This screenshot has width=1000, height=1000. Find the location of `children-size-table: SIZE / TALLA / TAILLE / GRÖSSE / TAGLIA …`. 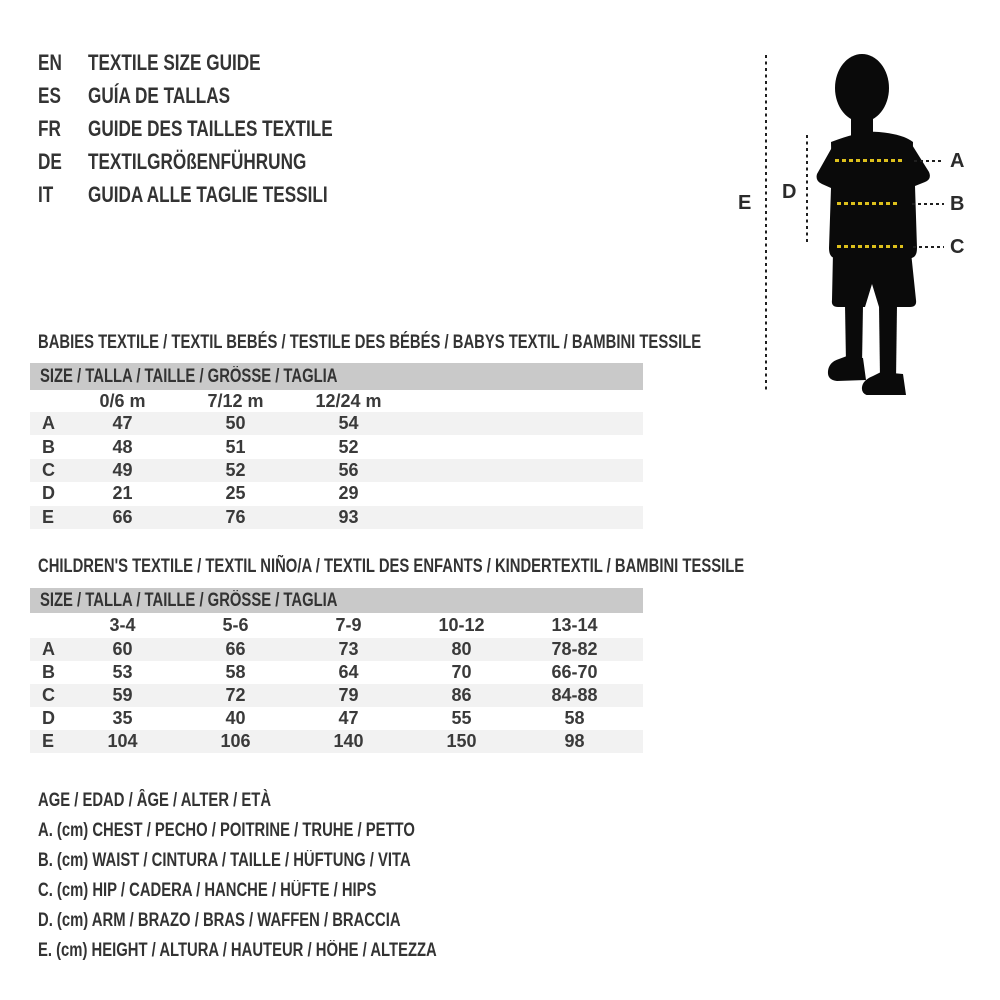

children-size-table: SIZE / TALLA / TAILLE / GRÖSSE / TAGLIA … is located at coordinates (336, 670).